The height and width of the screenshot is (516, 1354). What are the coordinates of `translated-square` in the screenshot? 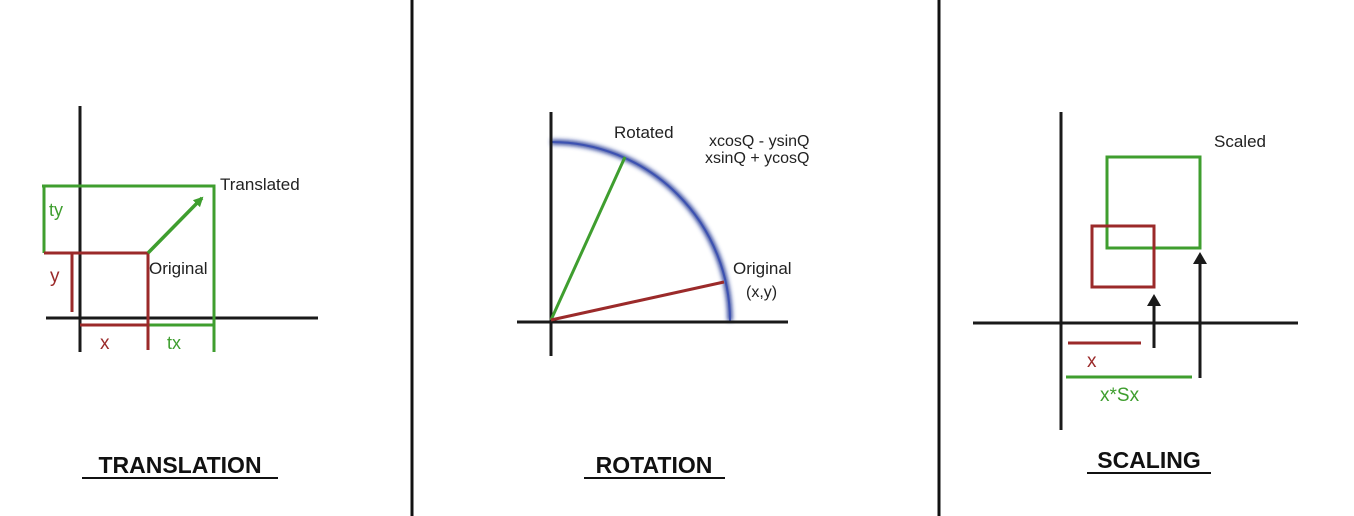 It's located at (129, 268).